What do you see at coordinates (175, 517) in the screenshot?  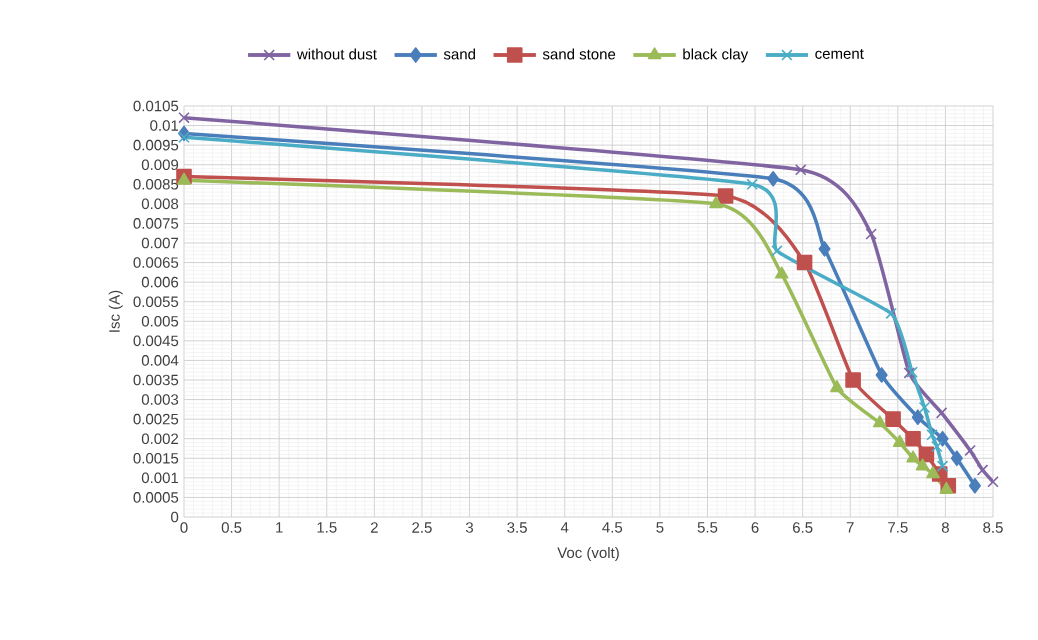 I see `y-tick-label: 0` at bounding box center [175, 517].